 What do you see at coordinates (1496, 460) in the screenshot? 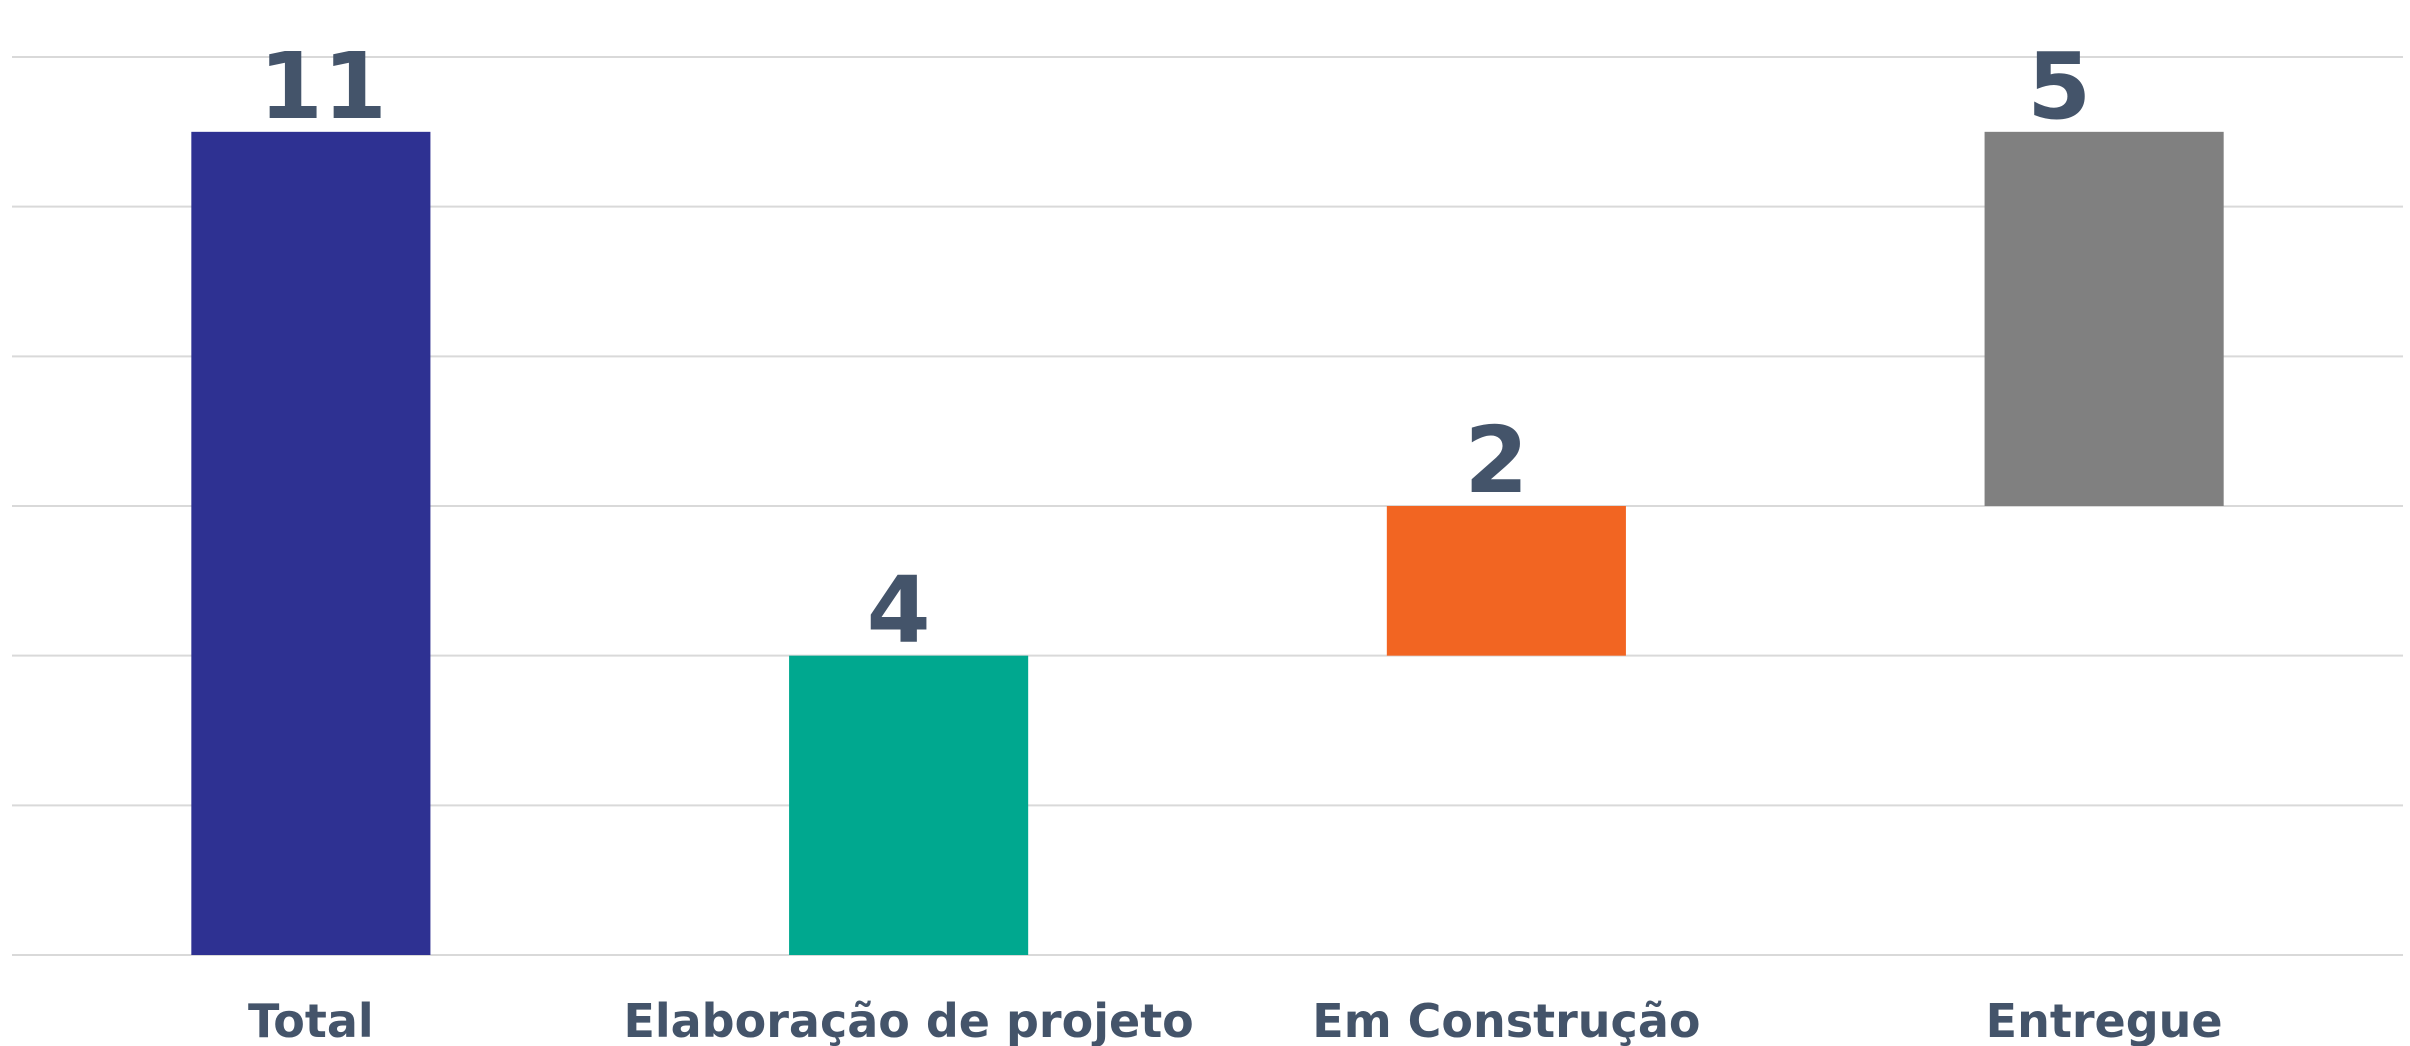
I see `value-label: 2` at bounding box center [1496, 460].